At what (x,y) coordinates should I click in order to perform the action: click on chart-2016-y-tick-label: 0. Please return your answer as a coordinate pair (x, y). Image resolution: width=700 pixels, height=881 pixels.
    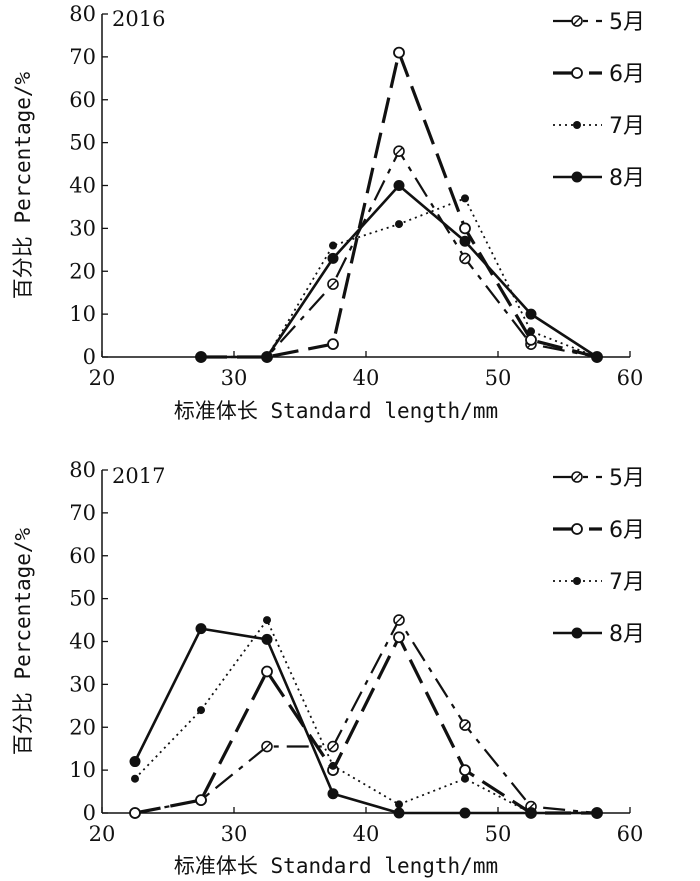
    Looking at the image, I should click on (89, 357).